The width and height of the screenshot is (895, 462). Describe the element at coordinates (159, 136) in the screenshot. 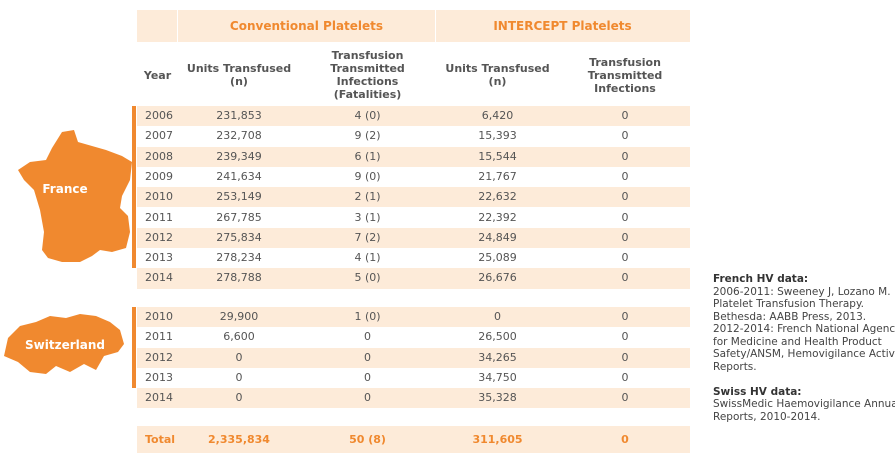

I see `cell: 2007` at that location.